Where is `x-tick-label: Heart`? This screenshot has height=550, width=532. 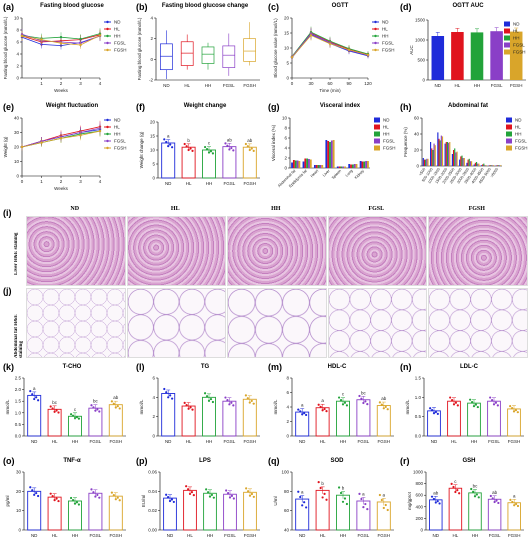 x-tick-label: Heart is located at coordinates (315, 173).